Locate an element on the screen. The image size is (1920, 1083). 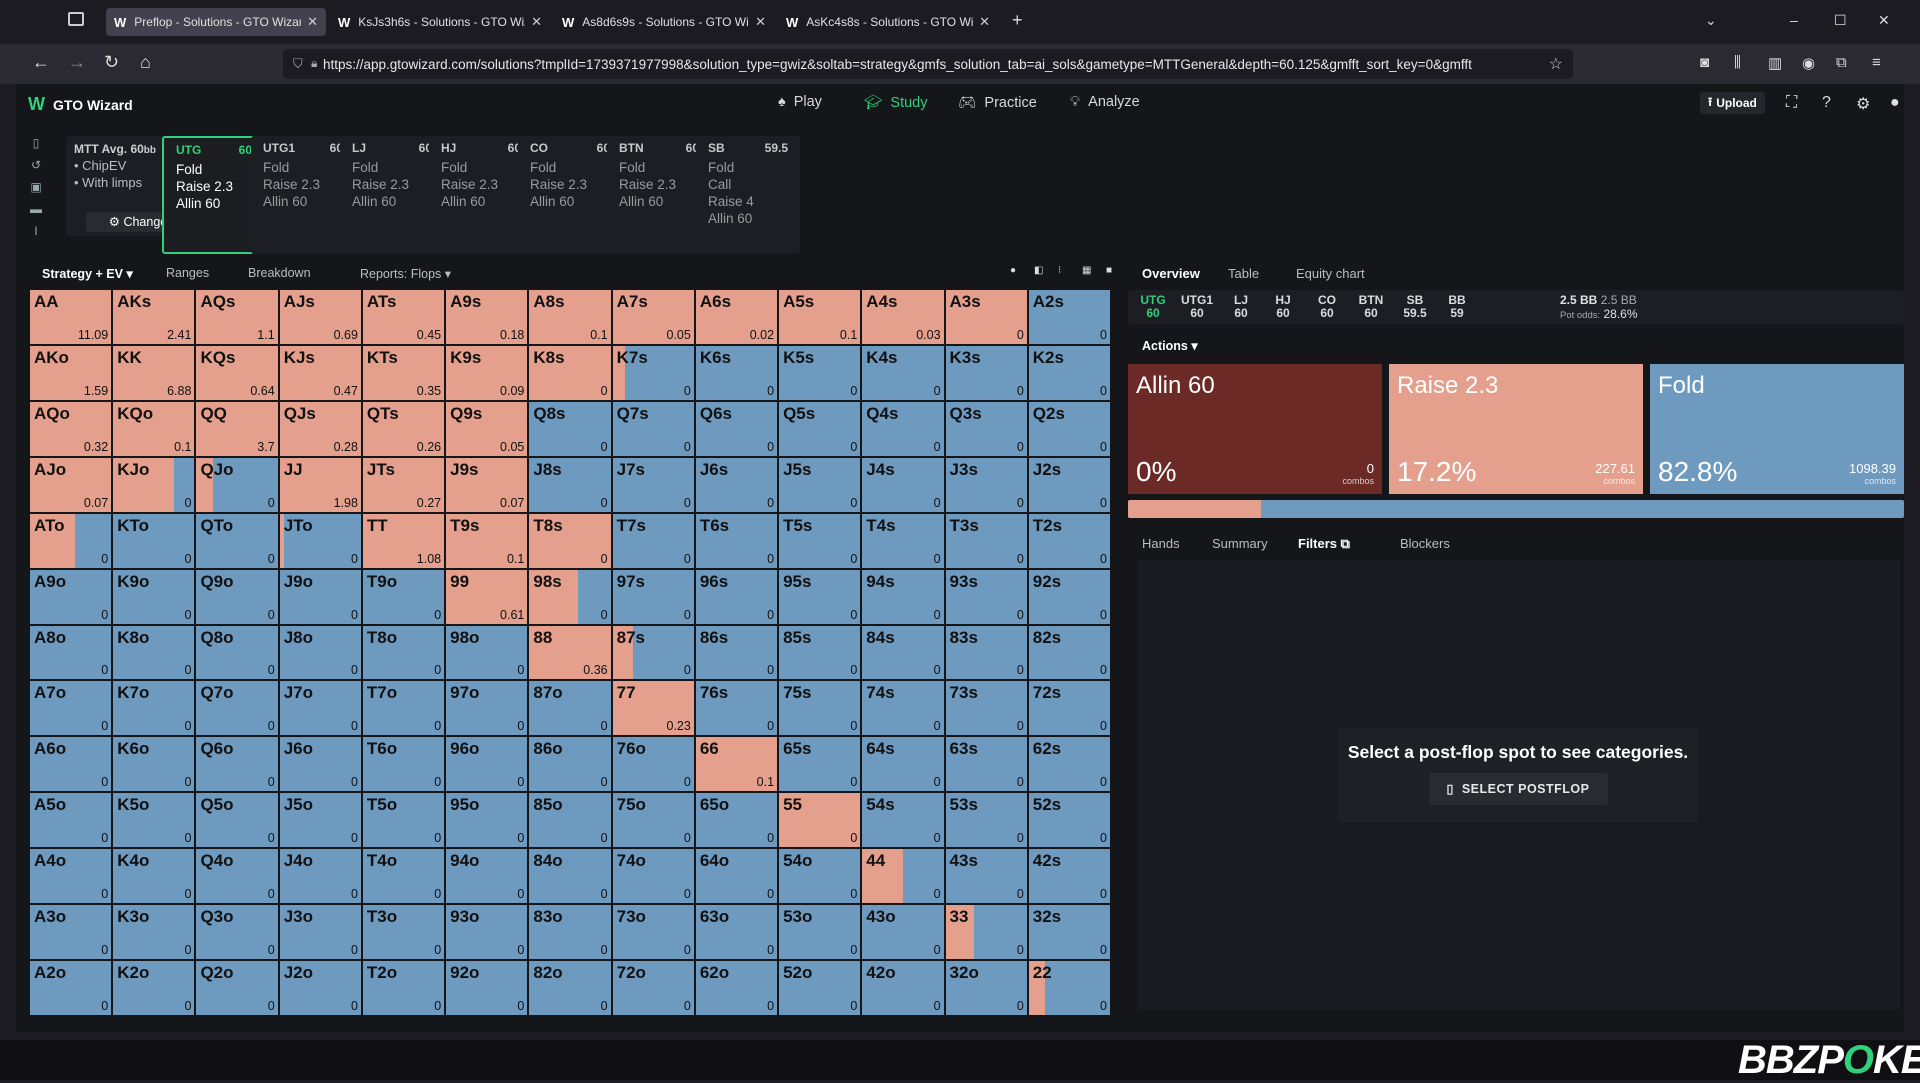
hand-cell: KK 6.88 is located at coordinates (154, 372).